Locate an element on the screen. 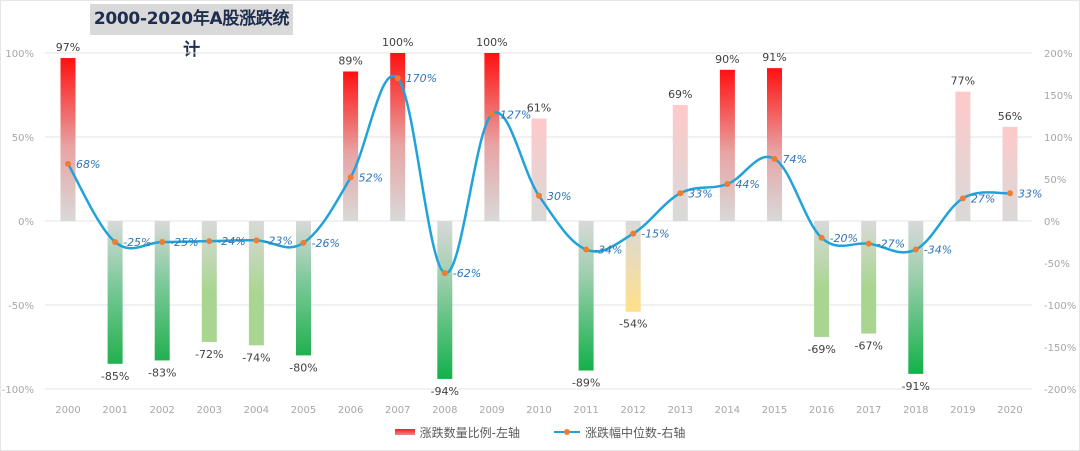 The height and width of the screenshot is (451, 1080). x-axis-tick: 2007 is located at coordinates (397, 410).